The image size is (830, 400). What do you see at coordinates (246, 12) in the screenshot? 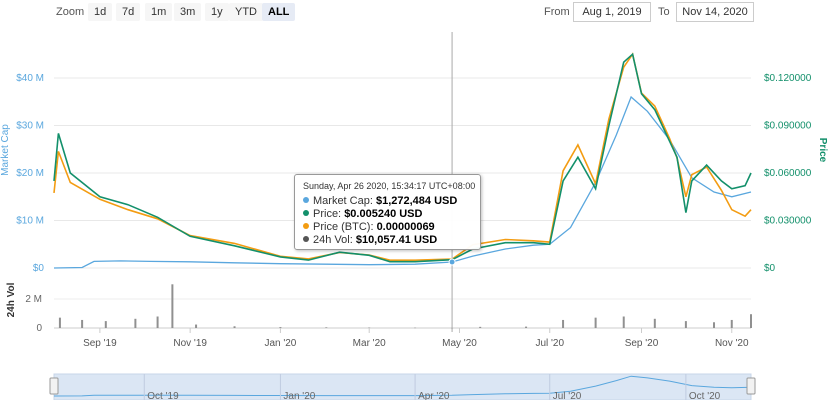
I see `zoom-ytd-button: YTD` at bounding box center [246, 12].